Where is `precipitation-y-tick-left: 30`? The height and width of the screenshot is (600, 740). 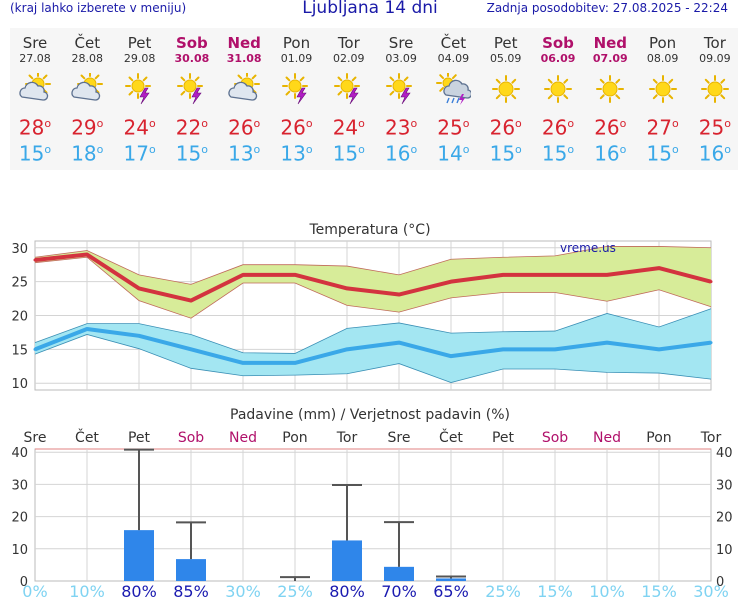
precipitation-y-tick-left: 30 is located at coordinates (19, 485).